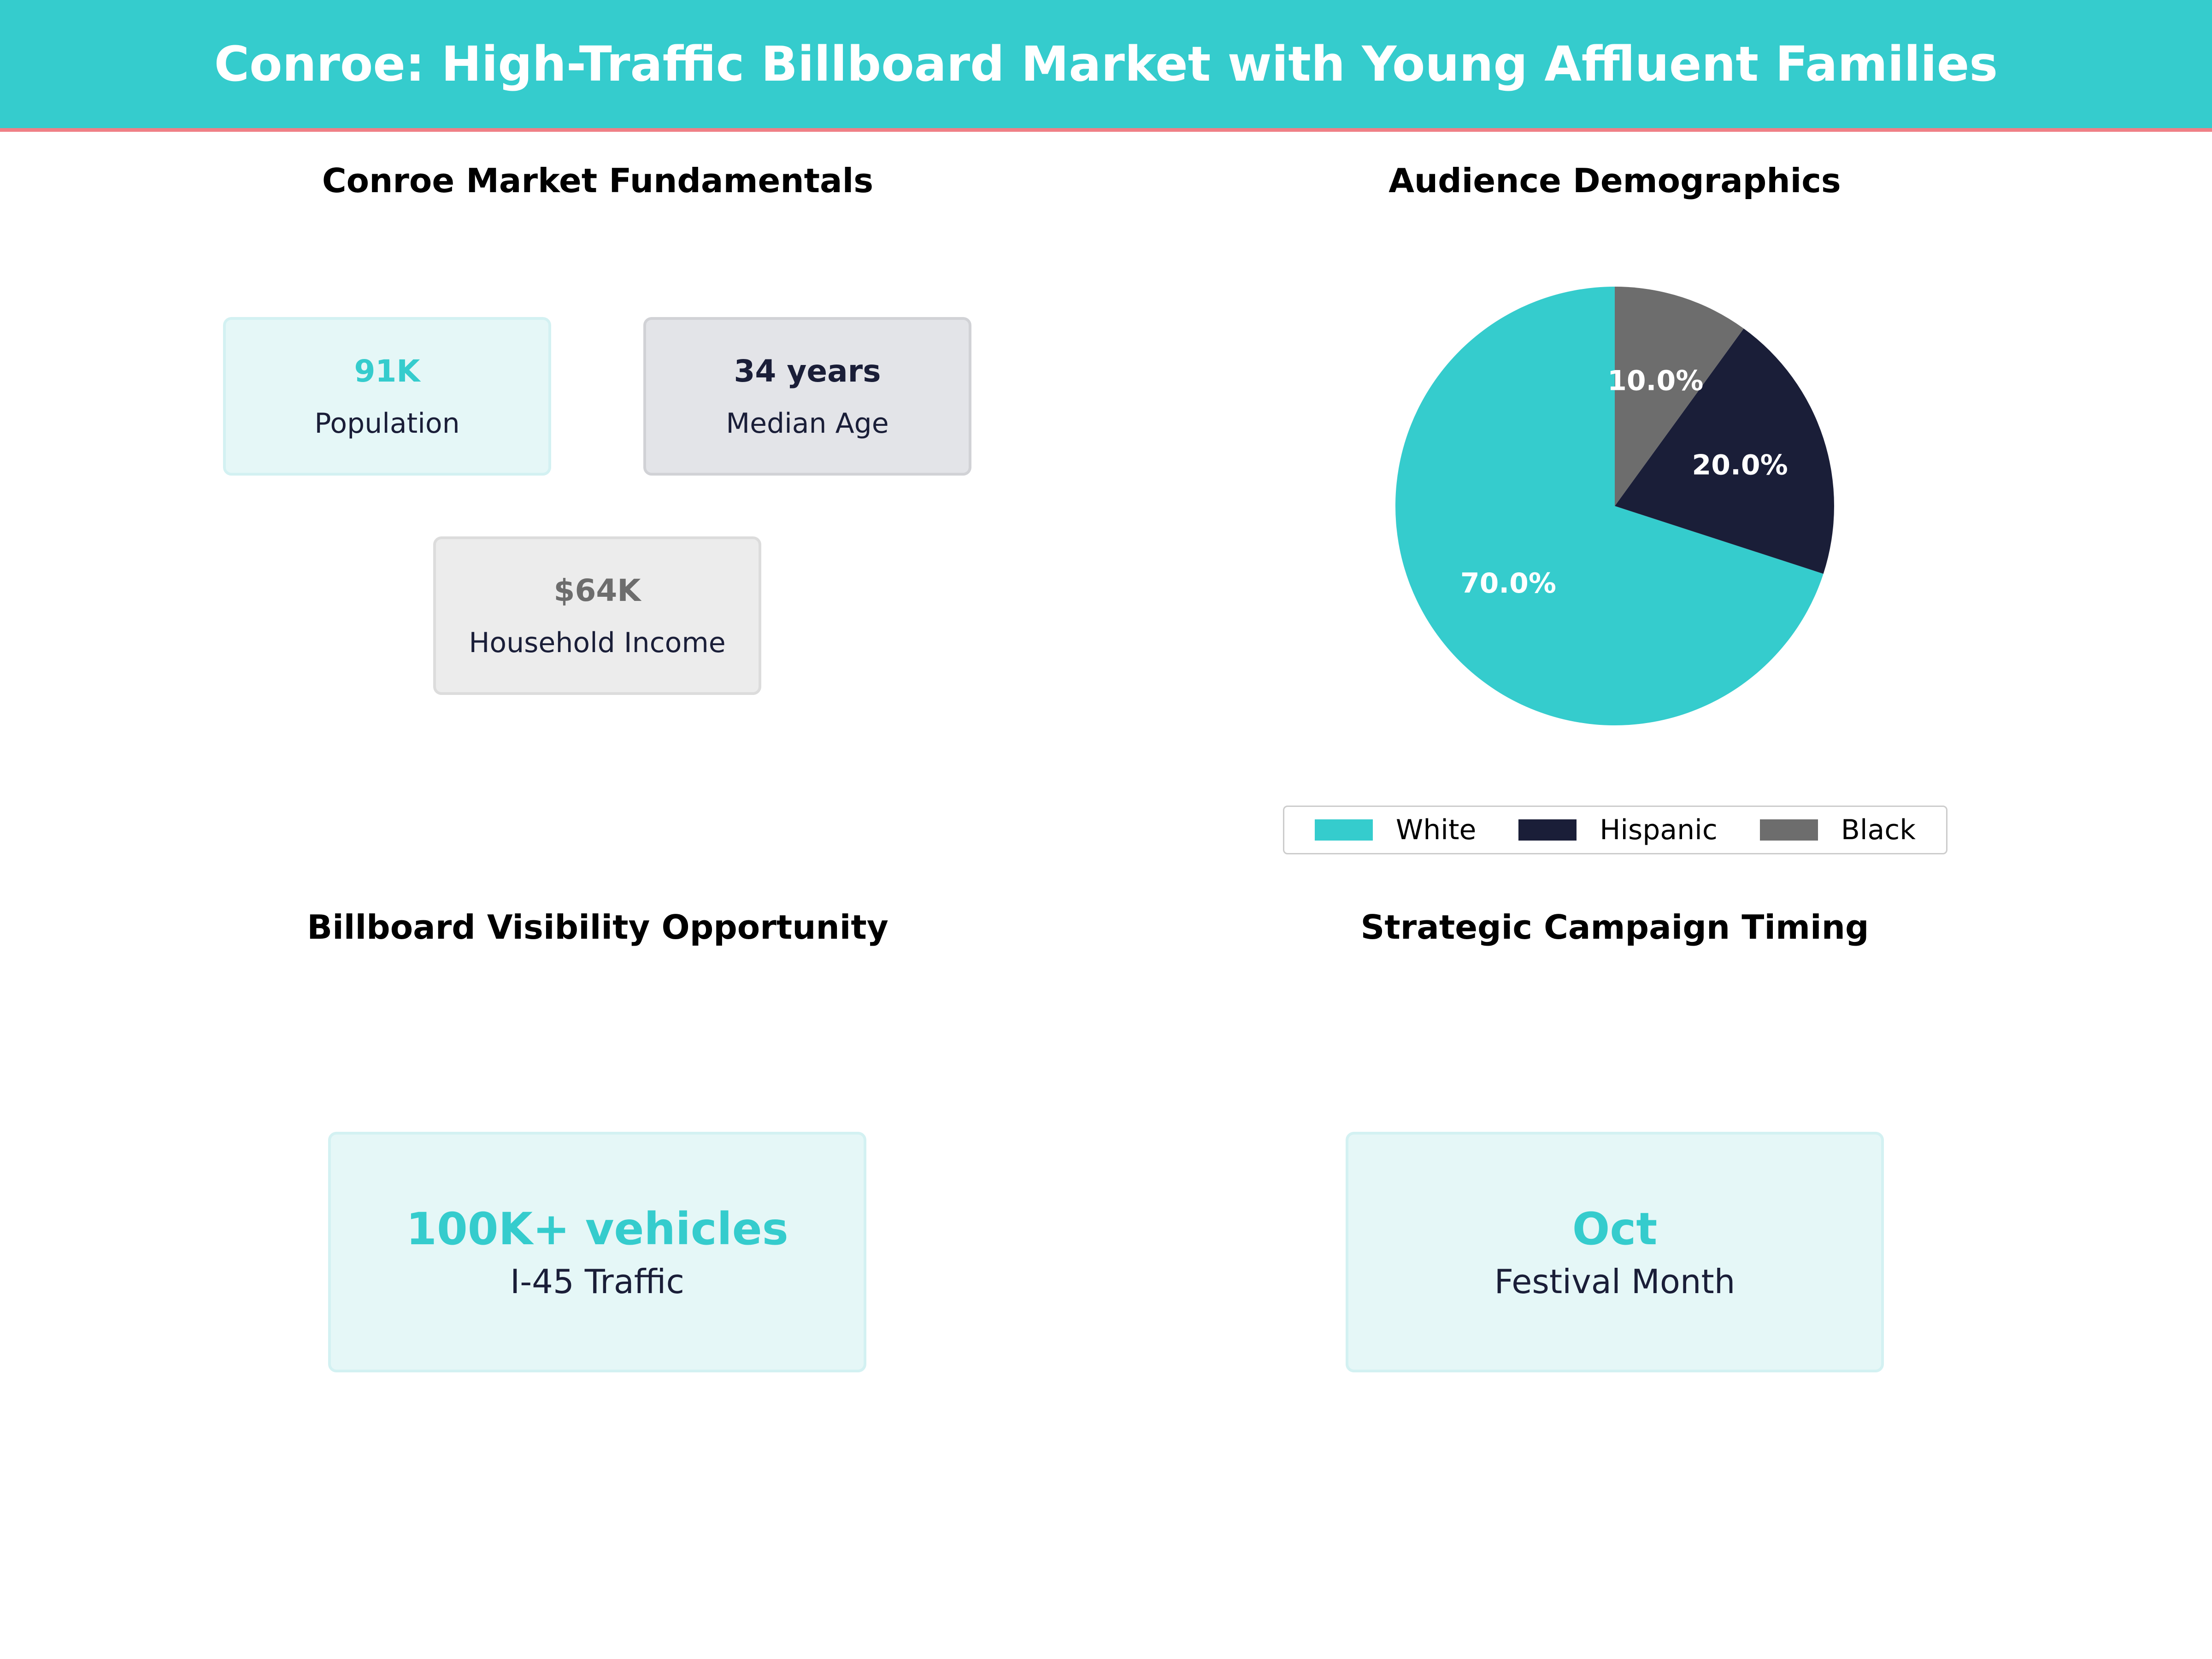 The width and height of the screenshot is (2212, 1659). Describe the element at coordinates (1614, 180) in the screenshot. I see `demographics-title: Audience Demographics` at that location.